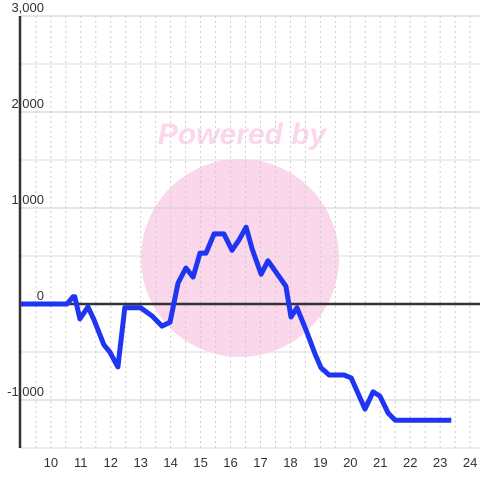 This screenshot has width=480, height=480. What do you see at coordinates (260, 462) in the screenshot?
I see `x-tick-label: 17` at bounding box center [260, 462].